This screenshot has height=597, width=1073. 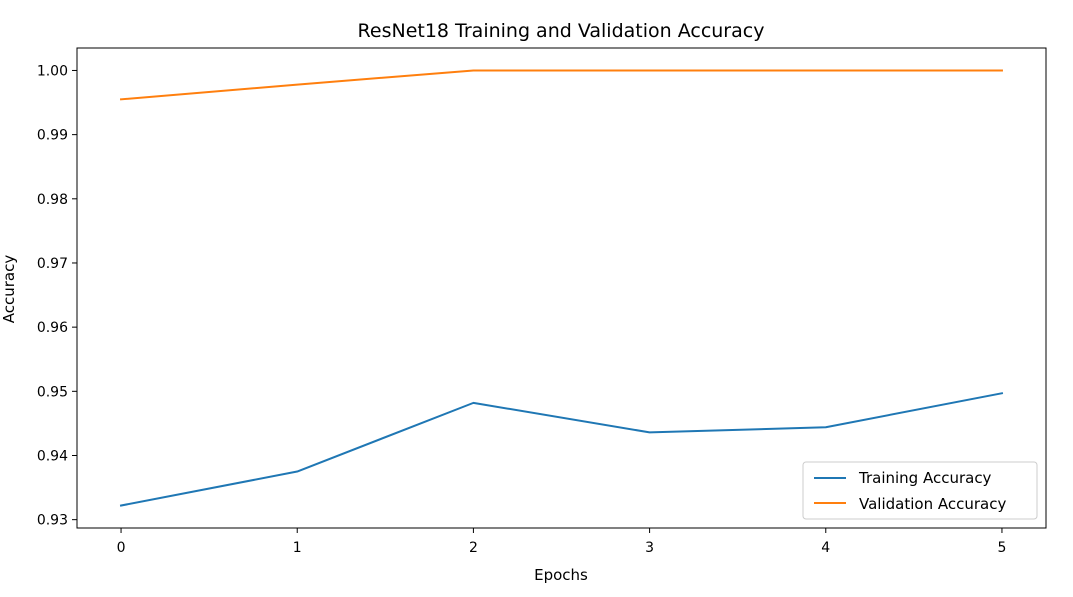 What do you see at coordinates (649, 548) in the screenshot?
I see `x-tick-label: 3` at bounding box center [649, 548].